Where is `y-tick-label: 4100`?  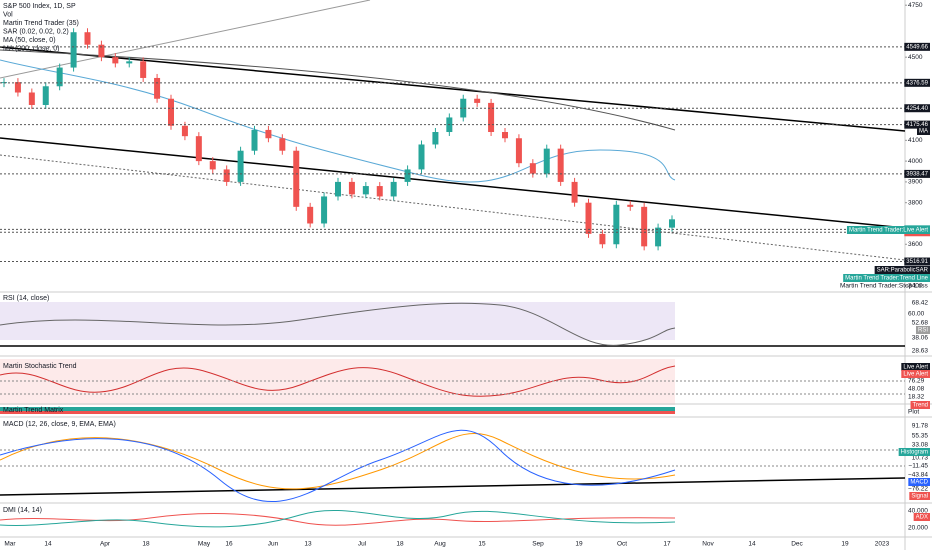
y-tick-label: 4100 is located at coordinates (915, 140).